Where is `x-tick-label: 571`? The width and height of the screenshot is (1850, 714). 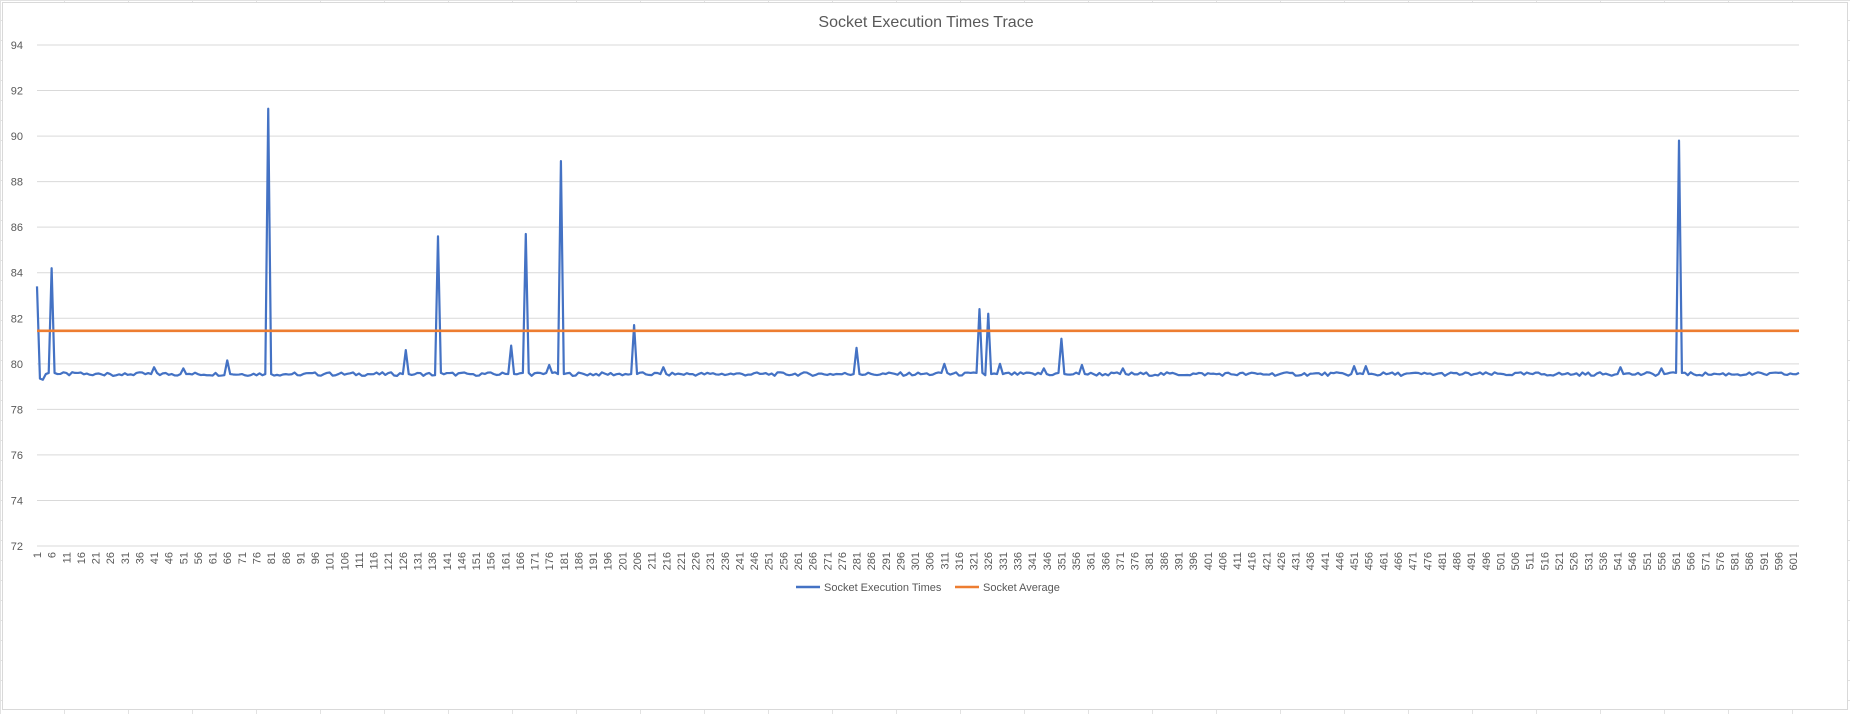 x-tick-label: 571 is located at coordinates (1706, 561).